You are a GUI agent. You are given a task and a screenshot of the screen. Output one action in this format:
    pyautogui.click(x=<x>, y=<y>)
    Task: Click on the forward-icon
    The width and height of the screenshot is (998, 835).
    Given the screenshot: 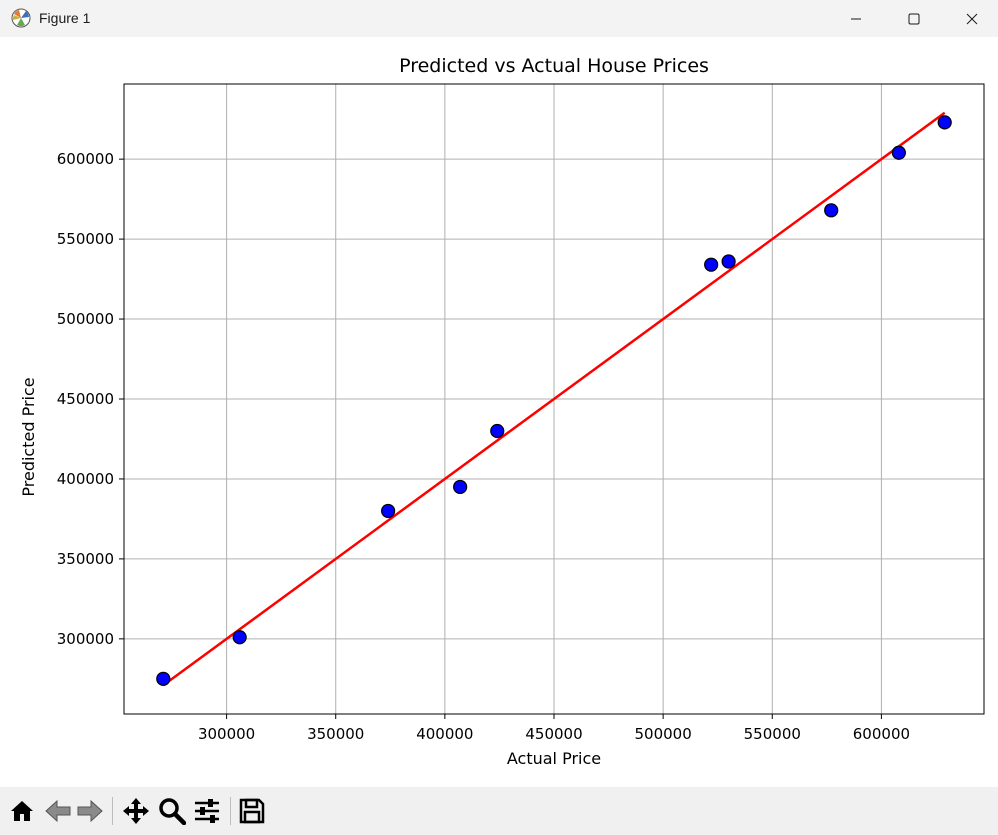 What is the action you would take?
    pyautogui.click(x=90, y=811)
    